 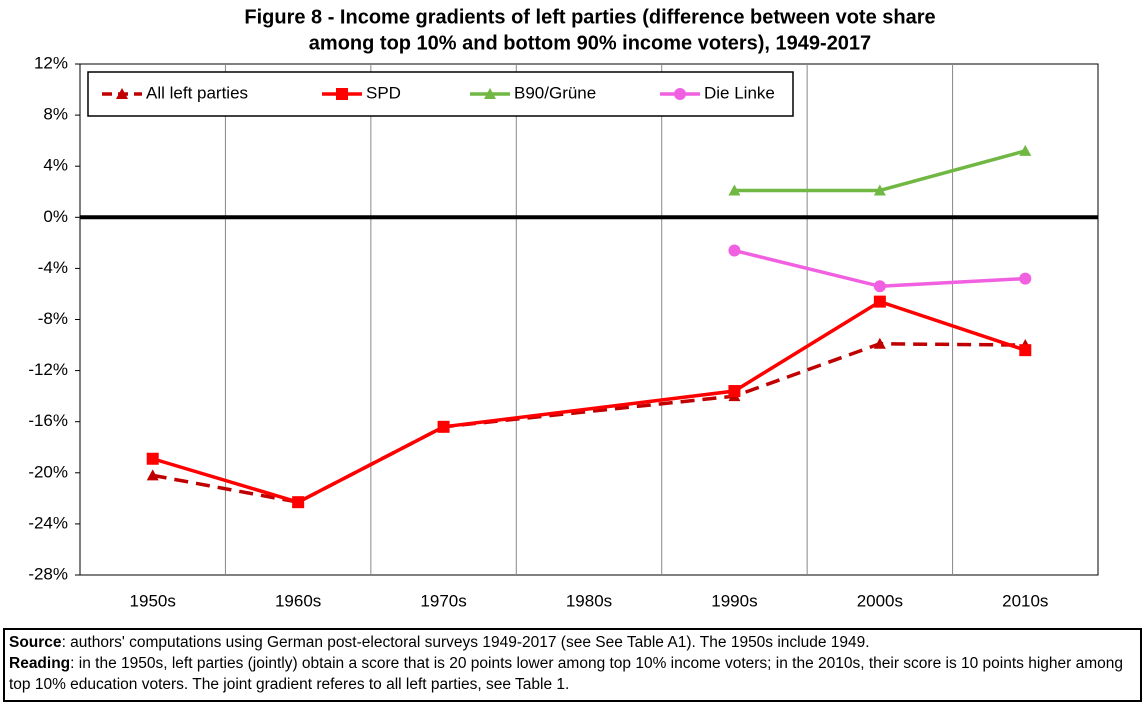 What do you see at coordinates (153, 600) in the screenshot?
I see `x-tick-label: 1950s` at bounding box center [153, 600].